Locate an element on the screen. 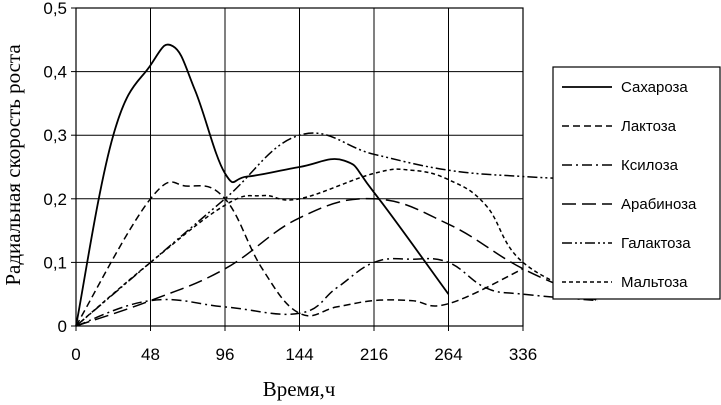  y-tick-label: 0,4 is located at coordinates (55, 72).